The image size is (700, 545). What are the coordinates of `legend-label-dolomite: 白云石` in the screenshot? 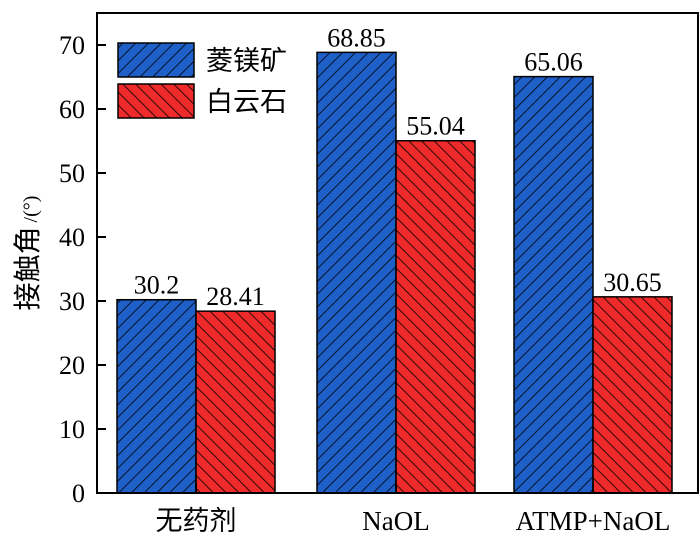 It's located at (246, 102).